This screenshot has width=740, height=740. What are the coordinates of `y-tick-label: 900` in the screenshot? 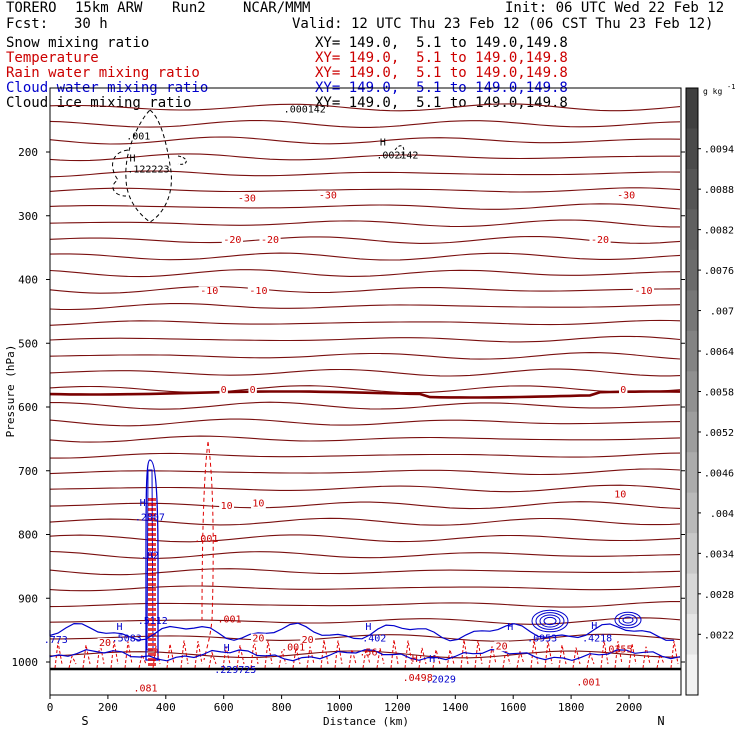 It's located at (28, 598).